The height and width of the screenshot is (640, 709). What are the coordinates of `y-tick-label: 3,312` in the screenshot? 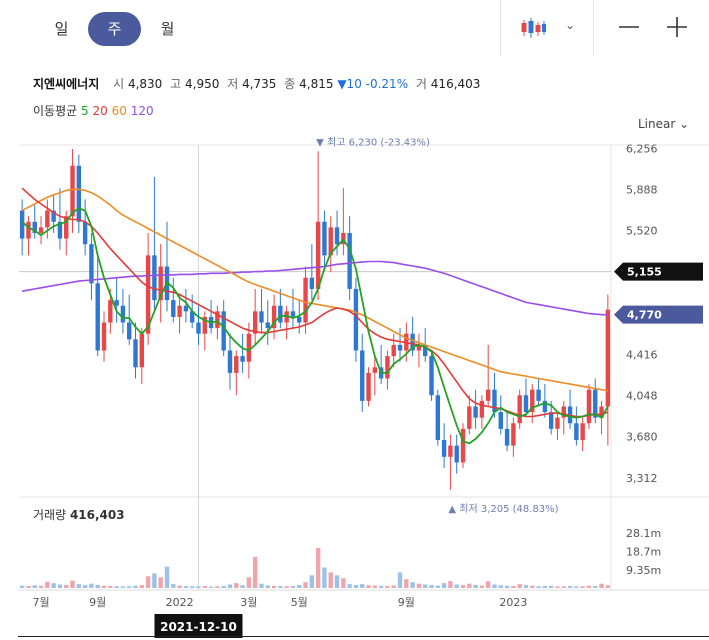 It's located at (642, 478).